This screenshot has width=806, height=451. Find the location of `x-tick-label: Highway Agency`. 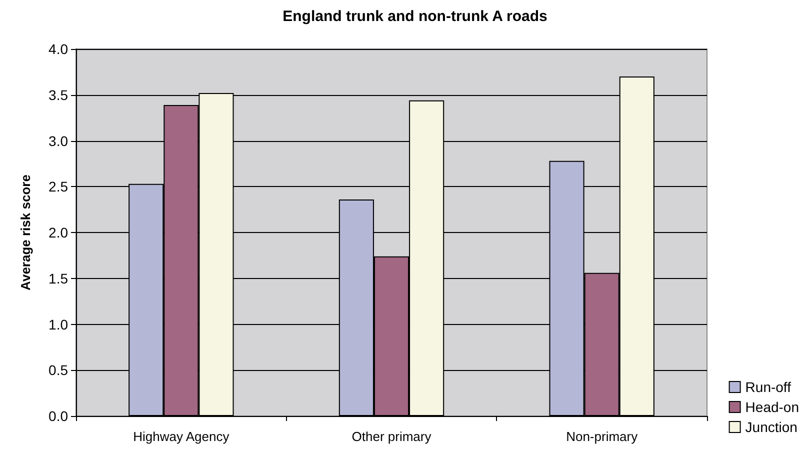

x-tick-label: Highway Agency is located at coordinates (181, 436).